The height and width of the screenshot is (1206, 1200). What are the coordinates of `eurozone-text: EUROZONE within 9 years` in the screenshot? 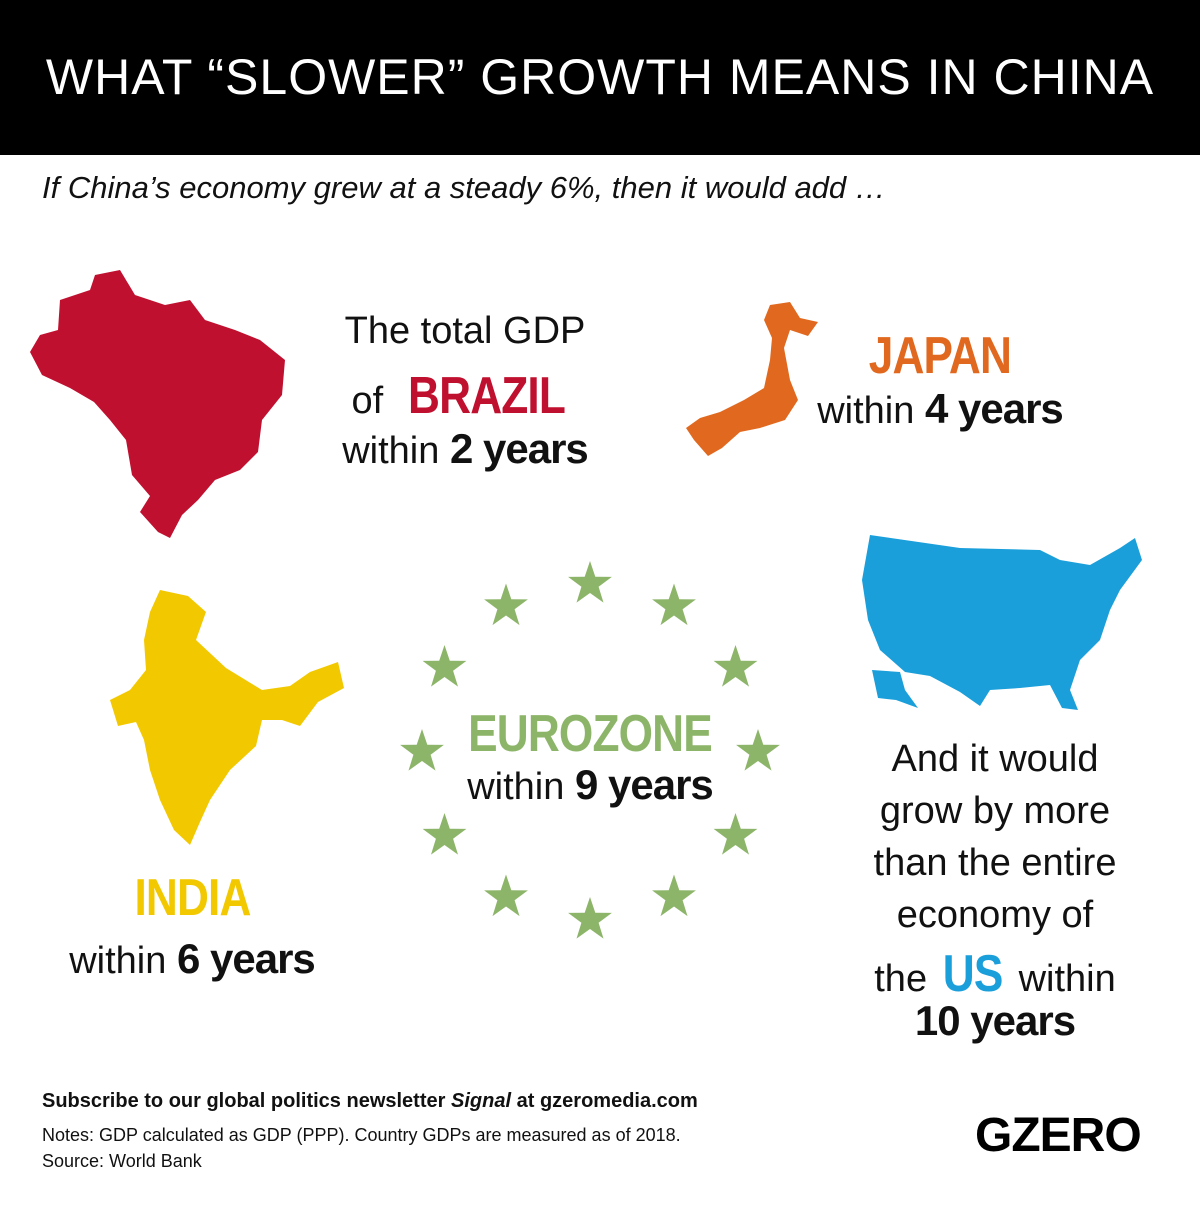 It's located at (590, 764).